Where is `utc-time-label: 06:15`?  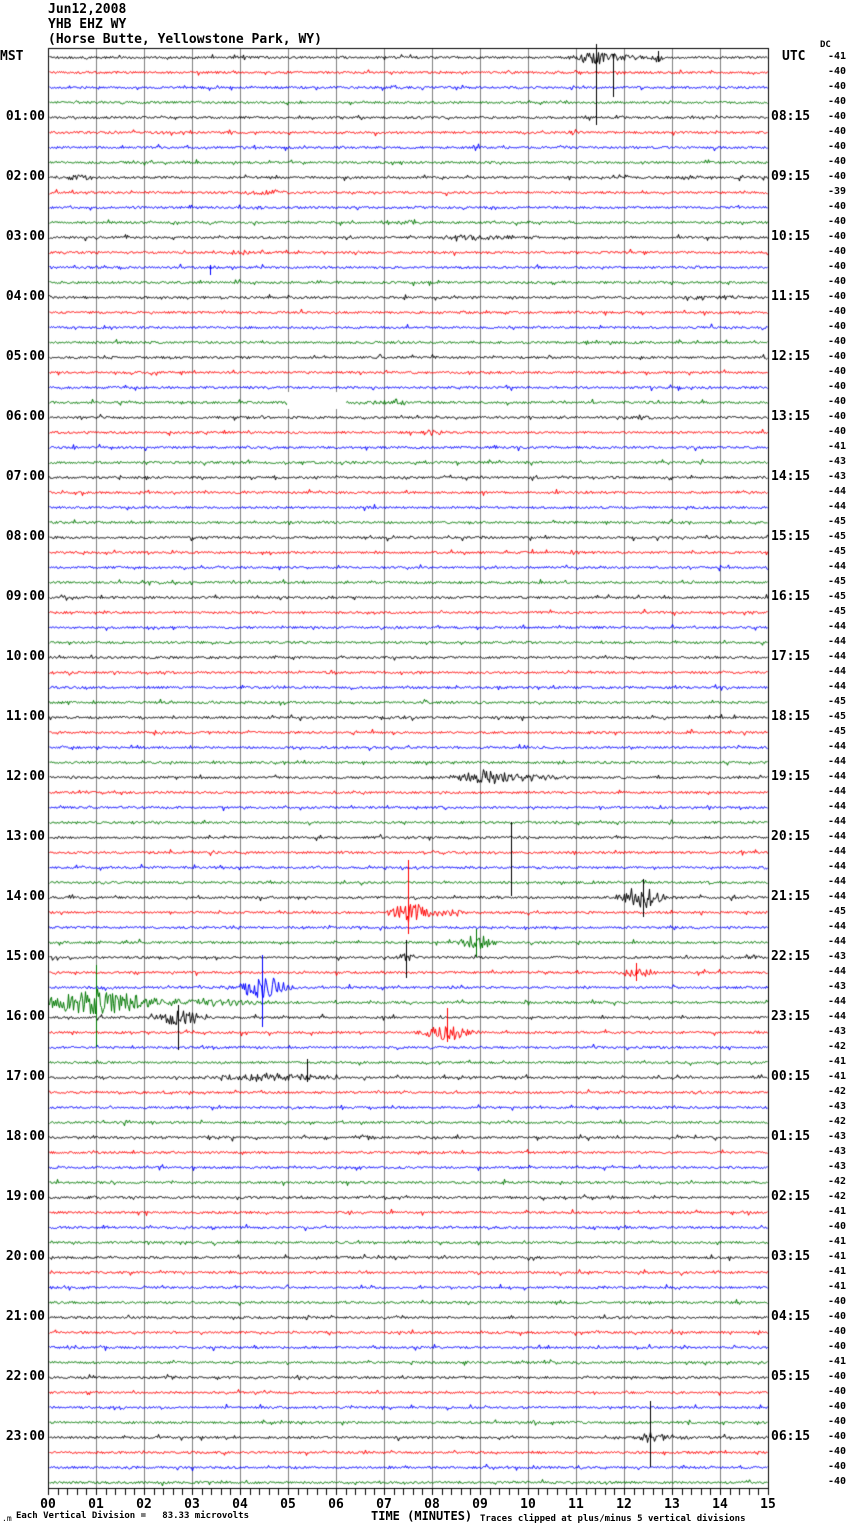 utc-time-label: 06:15 is located at coordinates (791, 1436).